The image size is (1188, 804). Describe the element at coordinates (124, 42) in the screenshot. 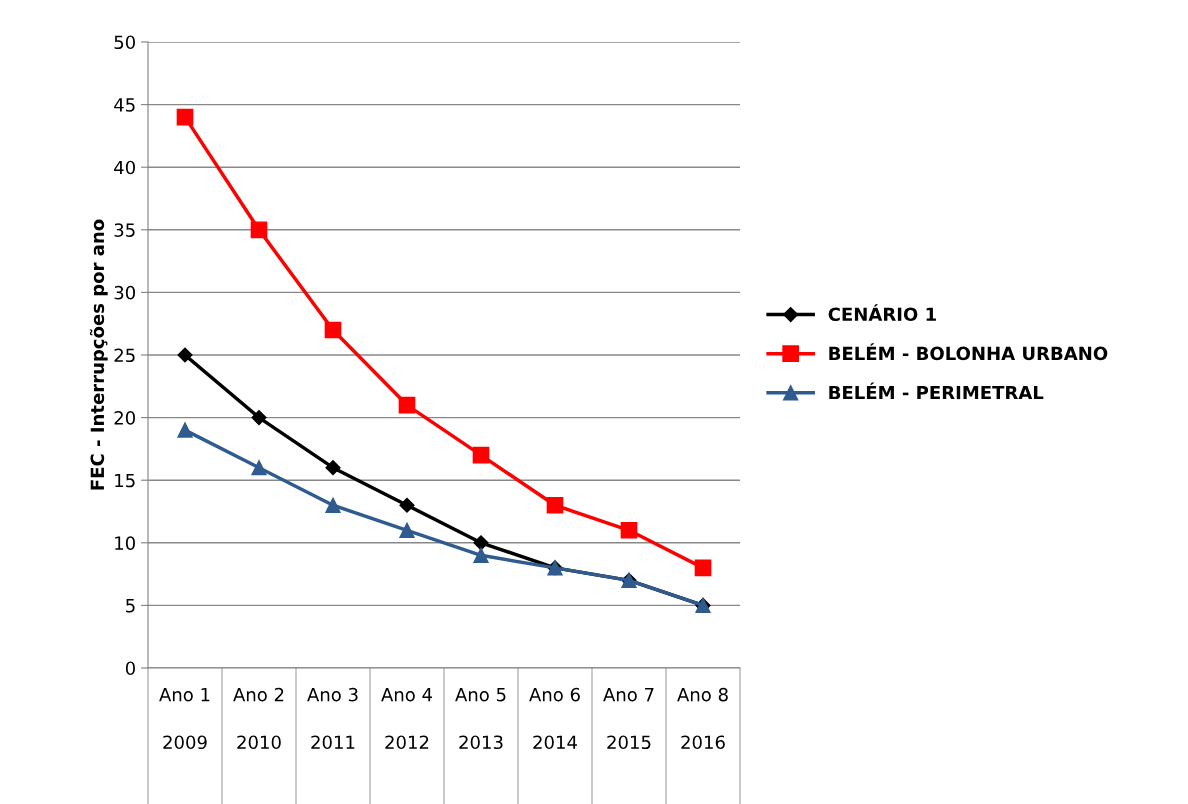

I see `y-tick-label: 50` at that location.